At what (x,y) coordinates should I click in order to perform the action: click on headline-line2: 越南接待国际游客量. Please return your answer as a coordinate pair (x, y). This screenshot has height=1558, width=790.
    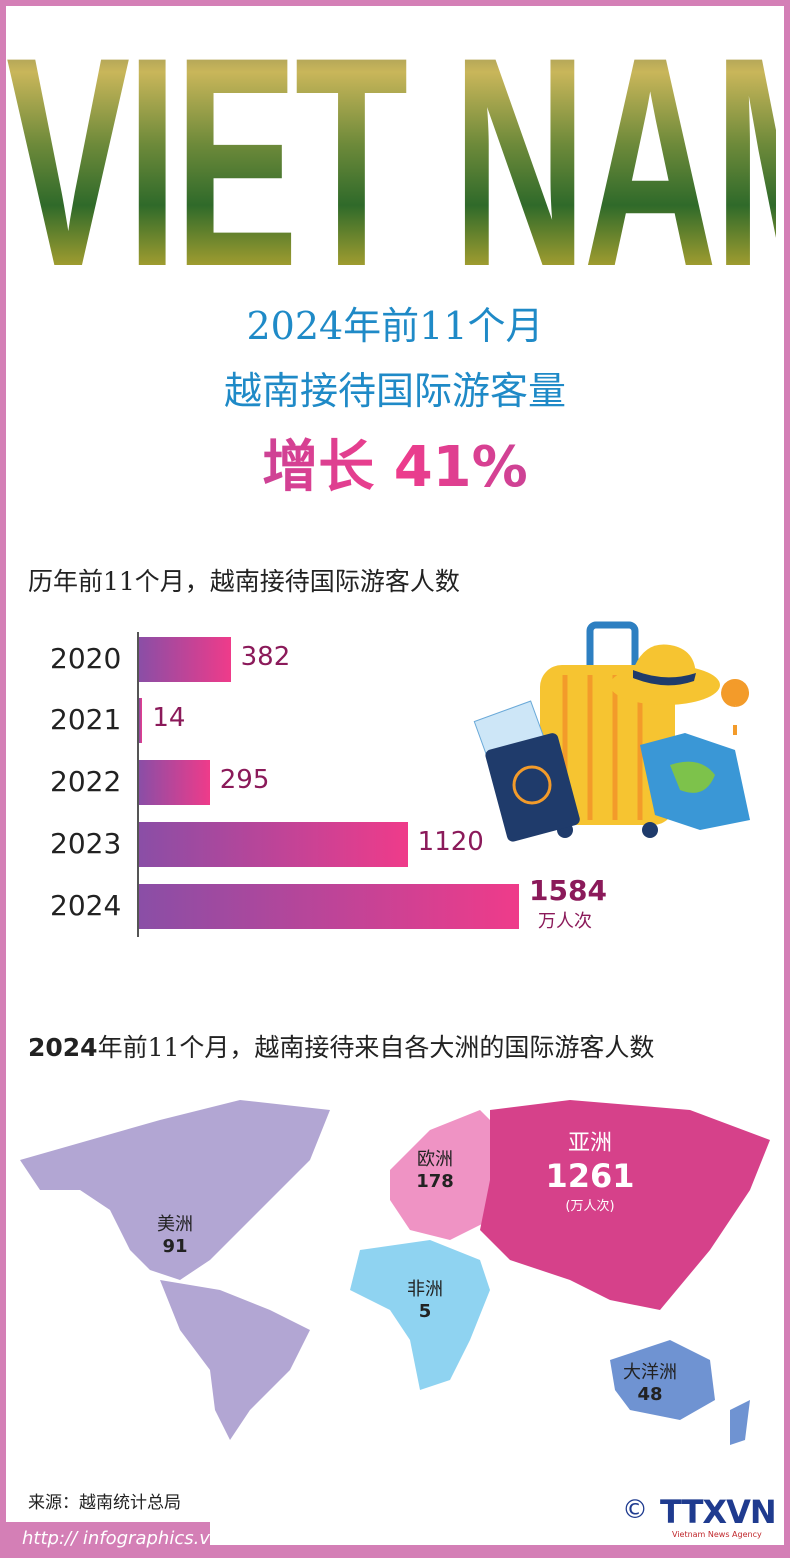
    Looking at the image, I should click on (394, 391).